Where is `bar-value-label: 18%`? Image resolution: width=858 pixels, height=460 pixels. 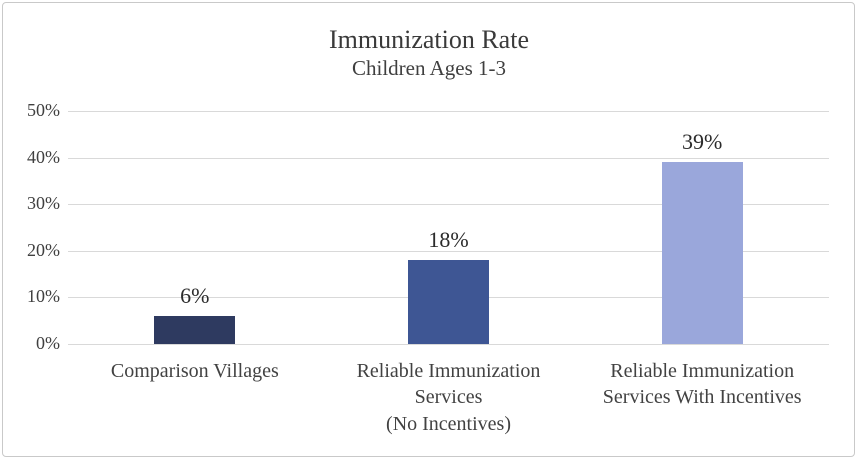 bar-value-label: 18% is located at coordinates (448, 240).